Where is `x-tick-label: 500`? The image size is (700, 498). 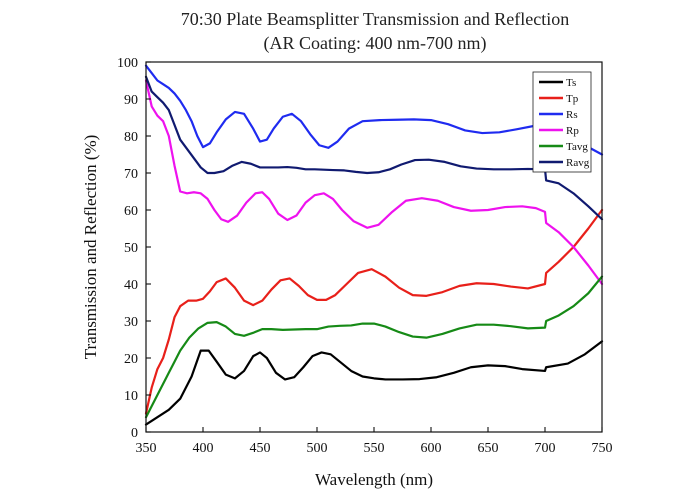 x-tick-label: 500 is located at coordinates (317, 448).